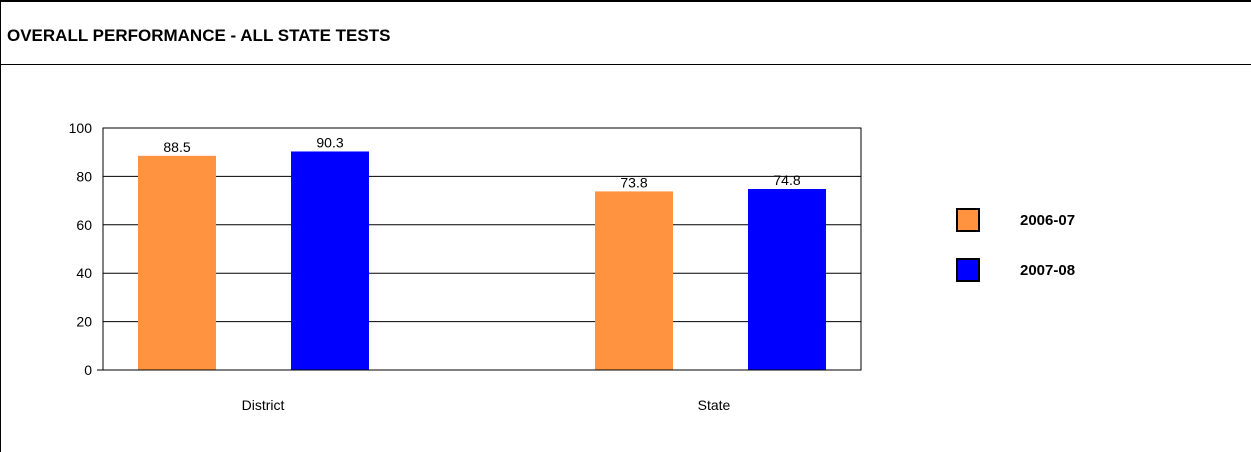 The height and width of the screenshot is (452, 1251). I want to click on x-category-label: State, so click(714, 405).